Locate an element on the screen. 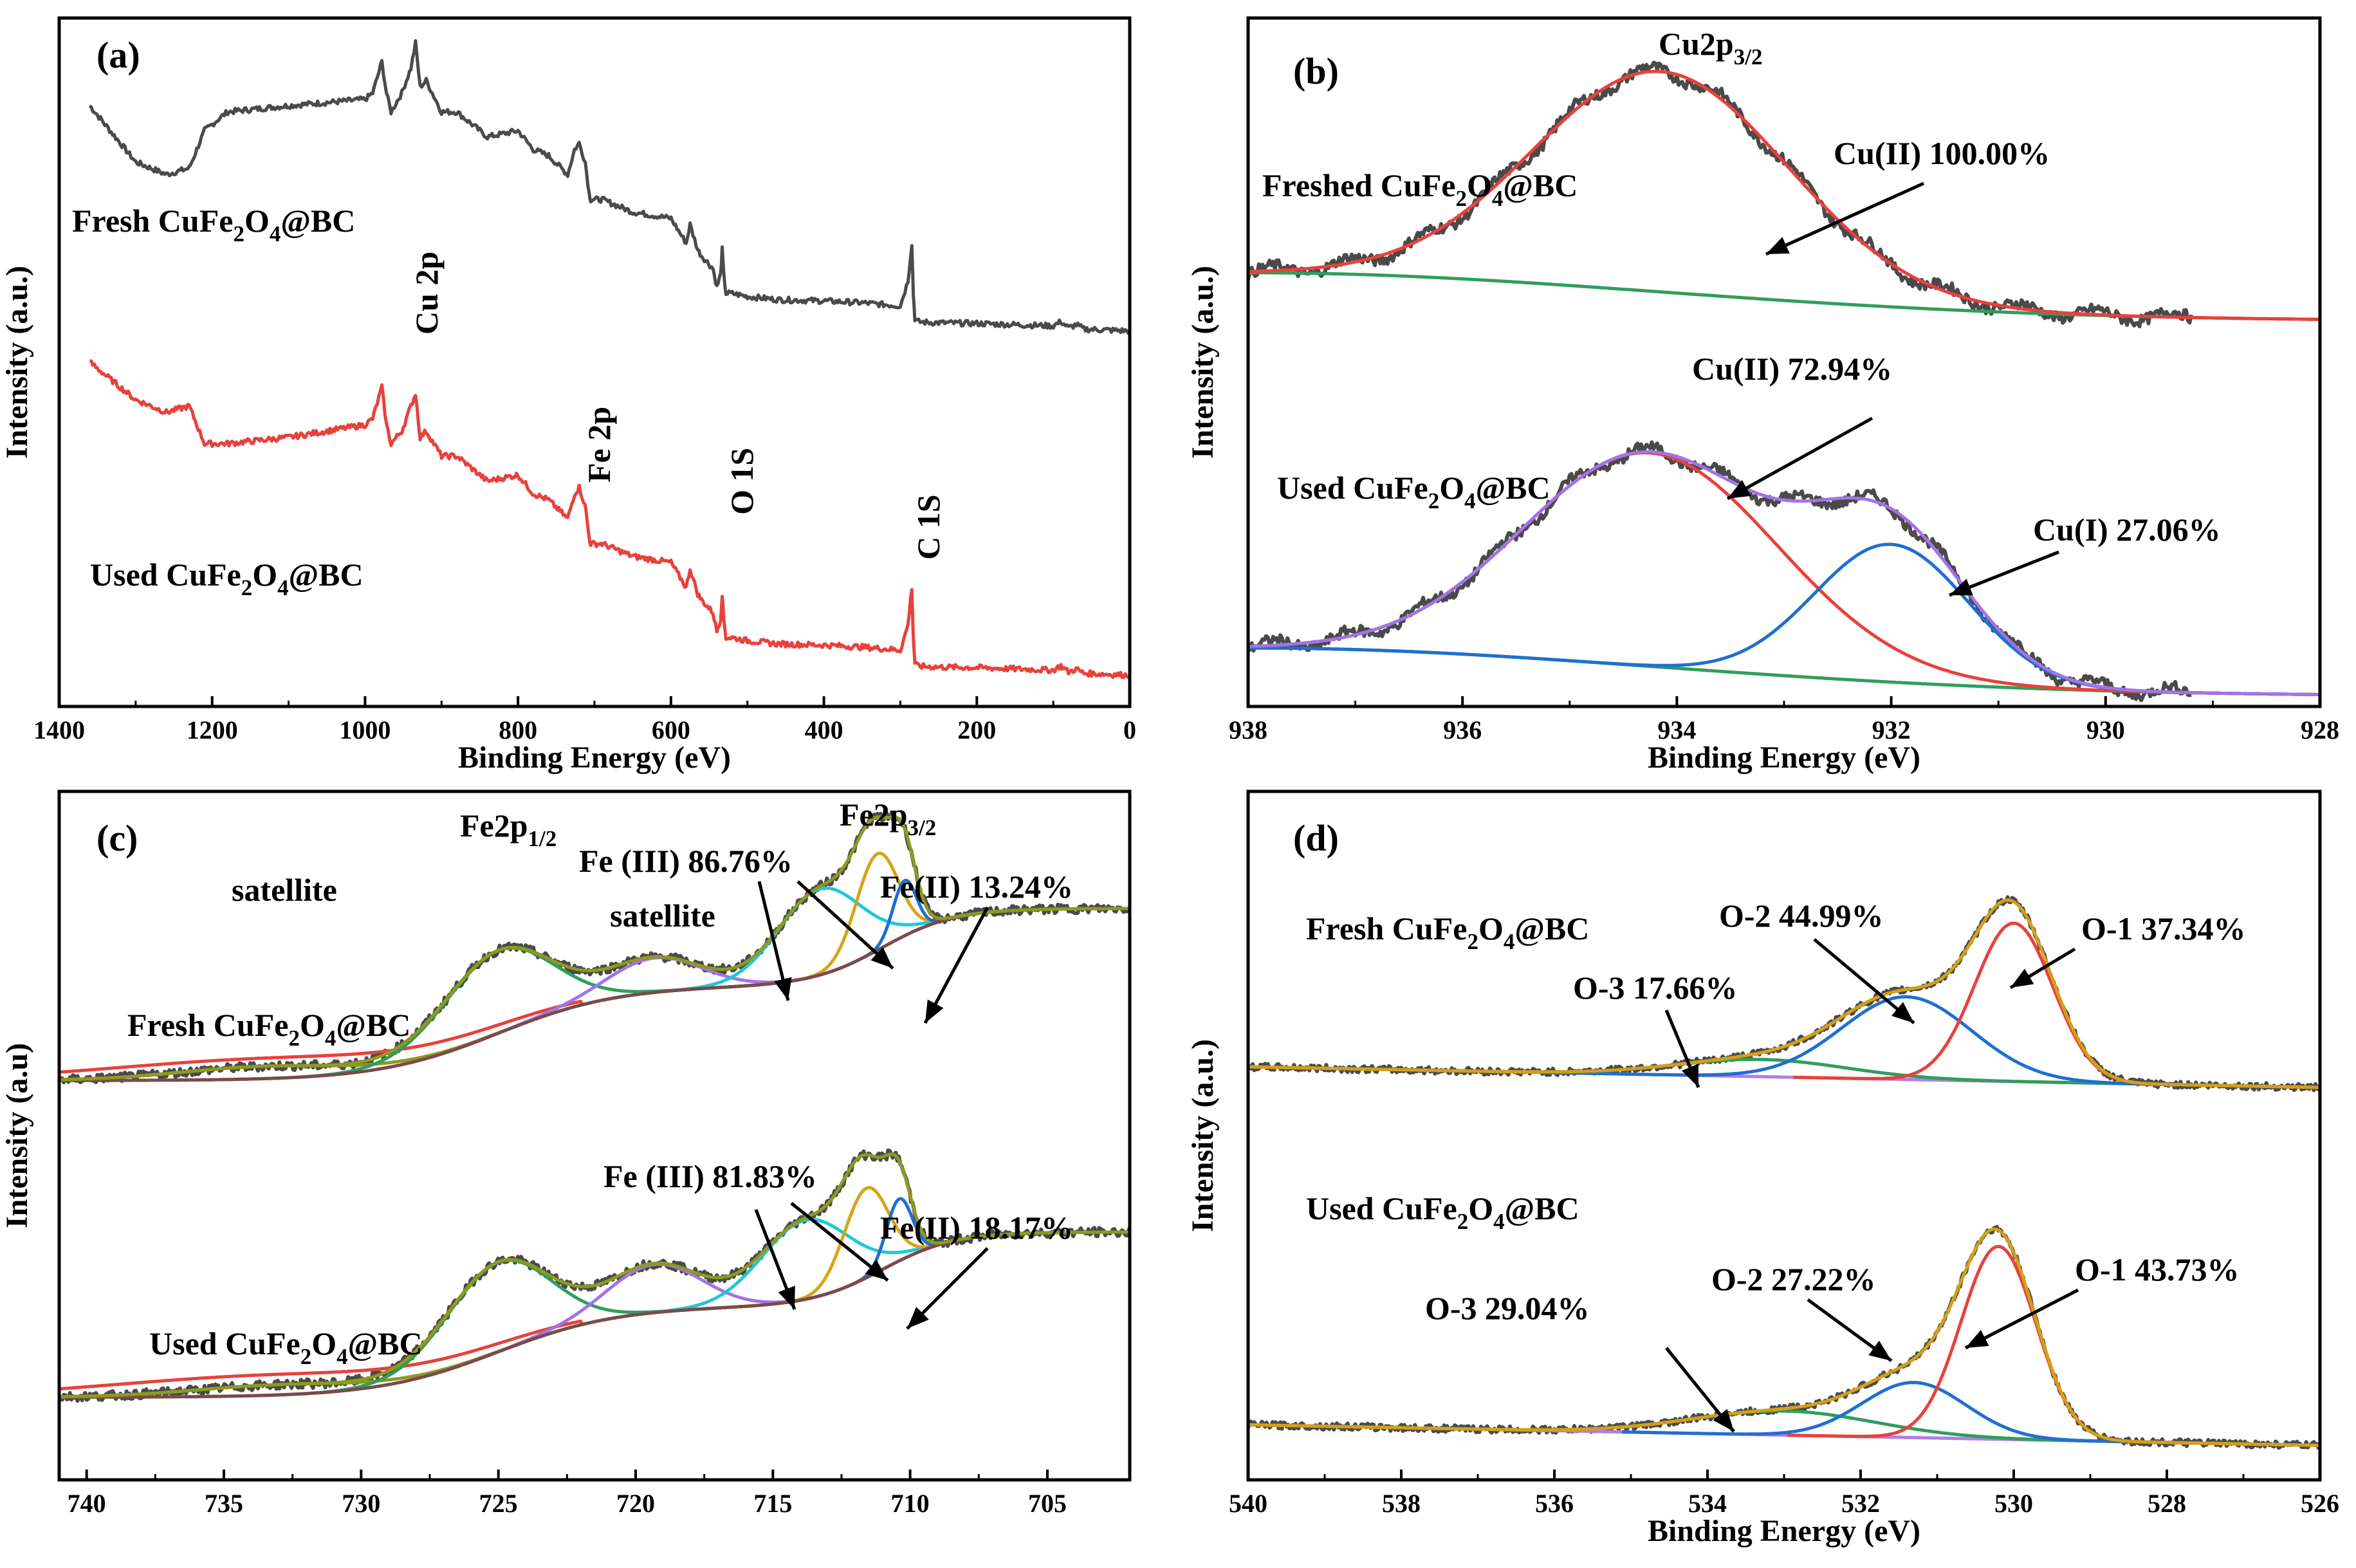 The width and height of the screenshot is (2356, 1568). x-tick-label: 526 is located at coordinates (2320, 1503).